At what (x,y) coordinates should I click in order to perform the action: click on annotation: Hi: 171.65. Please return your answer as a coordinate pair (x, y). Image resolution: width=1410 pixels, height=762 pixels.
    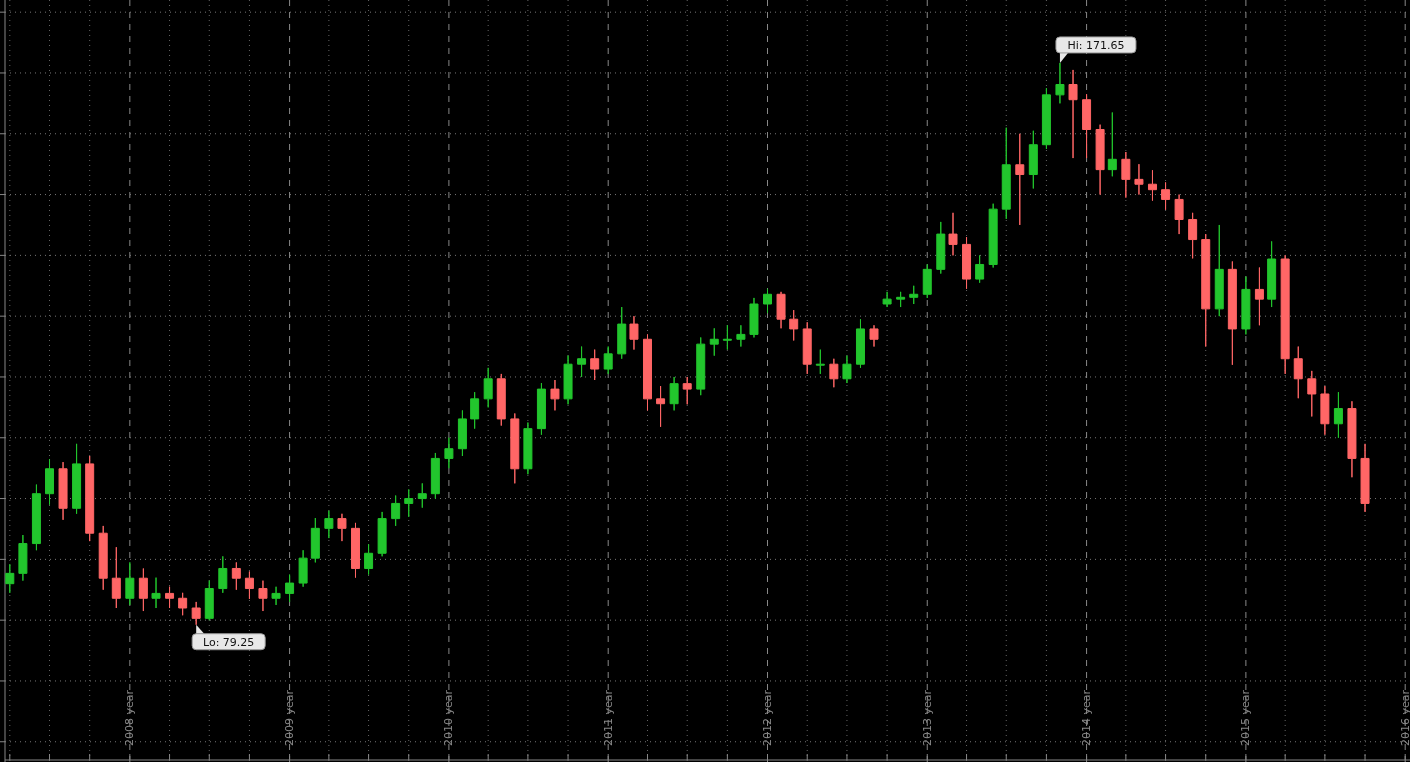
    Looking at the image, I should click on (1096, 45).